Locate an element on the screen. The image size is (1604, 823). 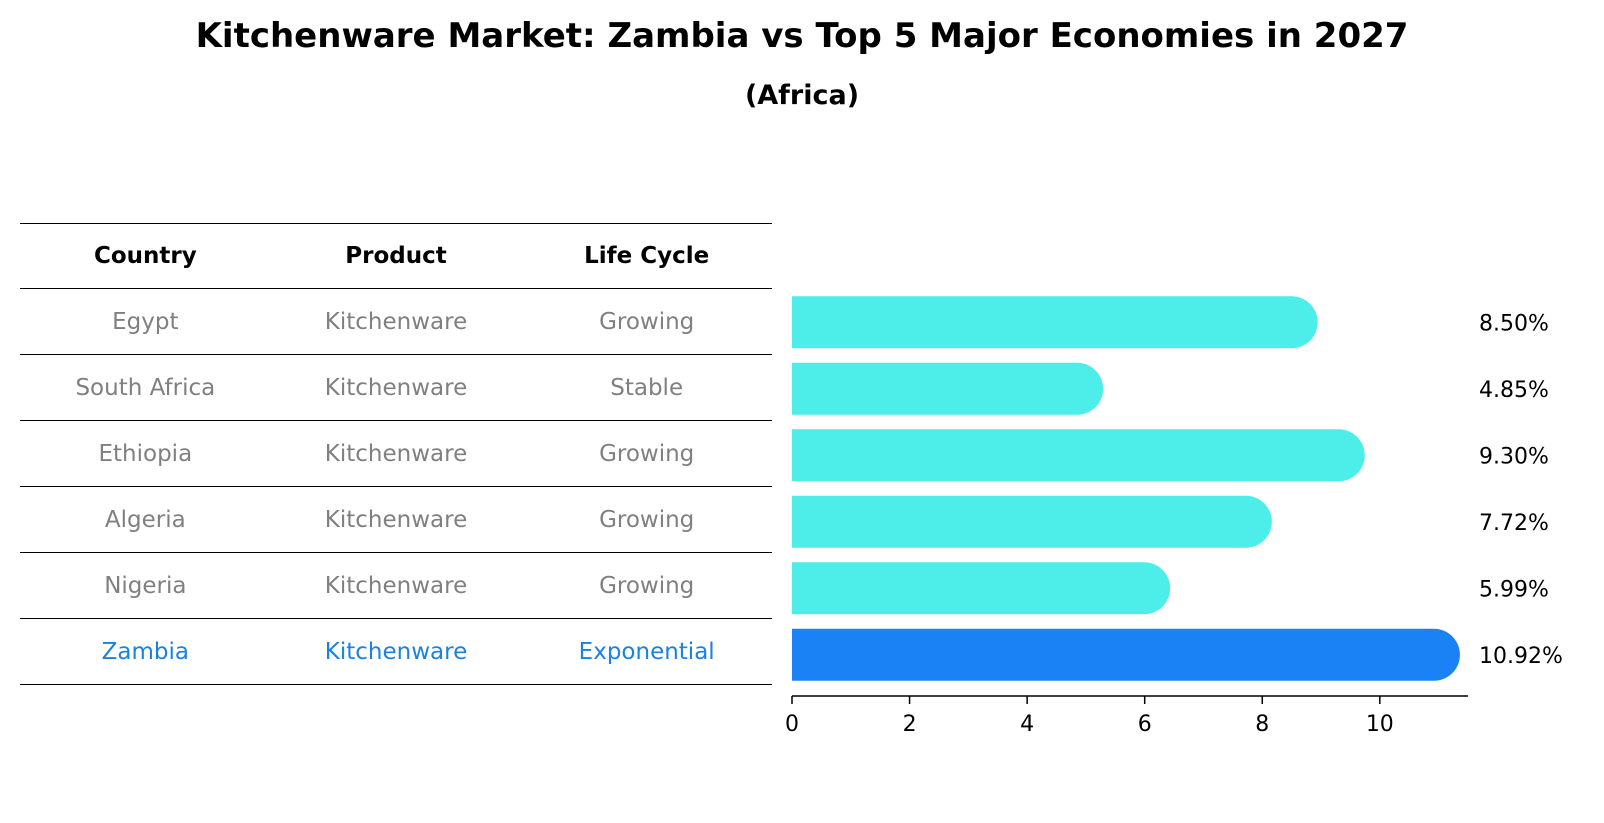
bar-south-africa is located at coordinates (948, 388).